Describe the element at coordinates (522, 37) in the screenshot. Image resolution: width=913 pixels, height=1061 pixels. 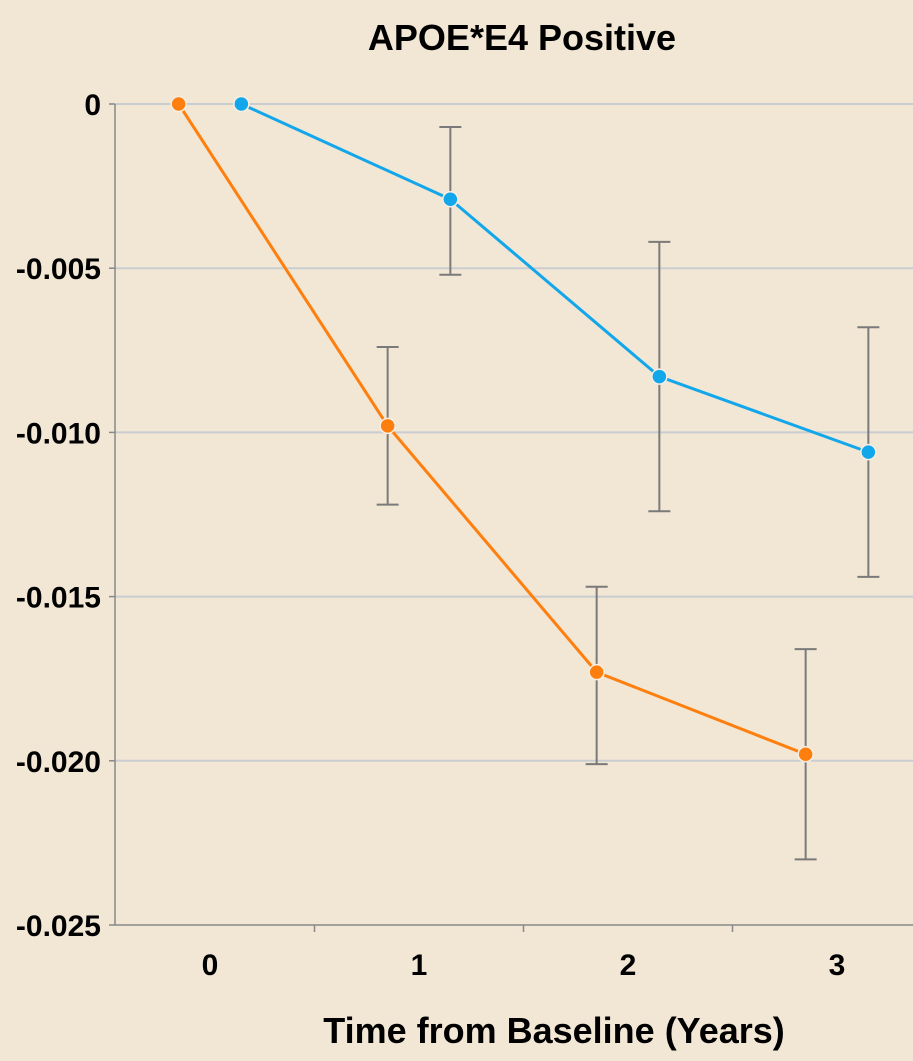
I see `chart-title: APOE*E4 Positive` at that location.